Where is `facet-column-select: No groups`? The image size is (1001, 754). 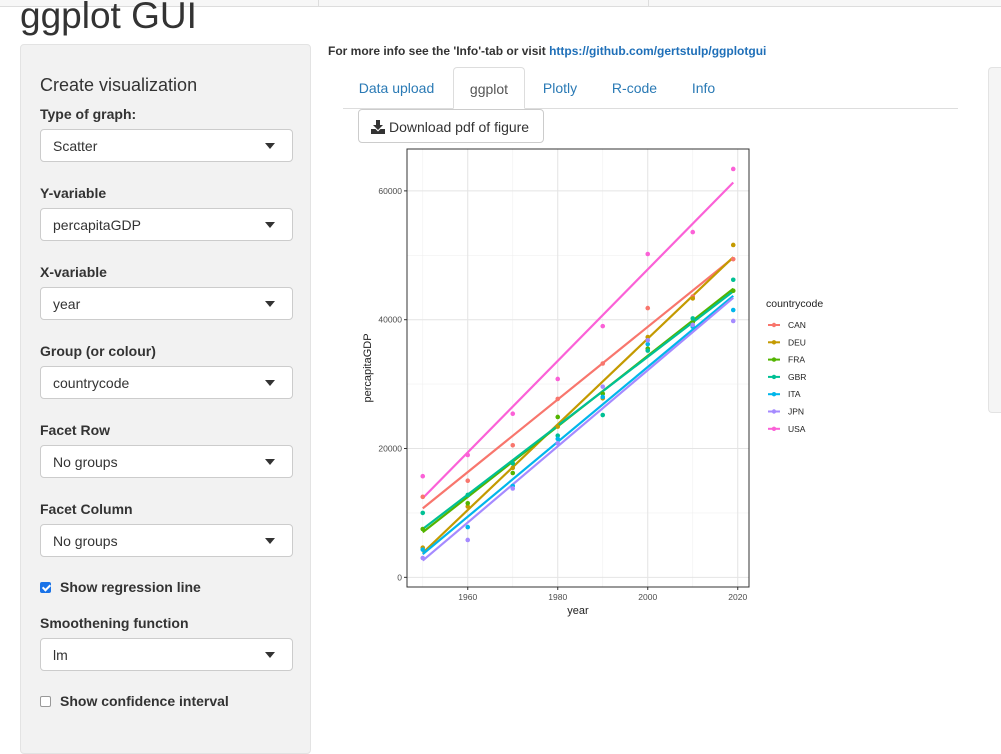
facet-column-select: No groups is located at coordinates (166, 540).